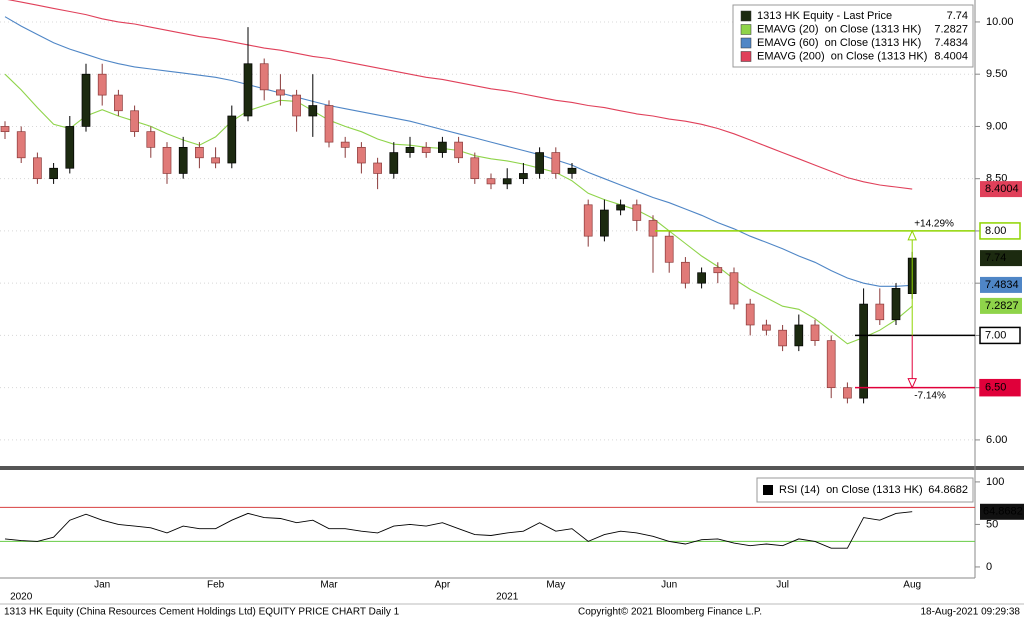 The height and width of the screenshot is (619, 1024). Describe the element at coordinates (782, 585) in the screenshot. I see `x-tick-label: Jul` at that location.